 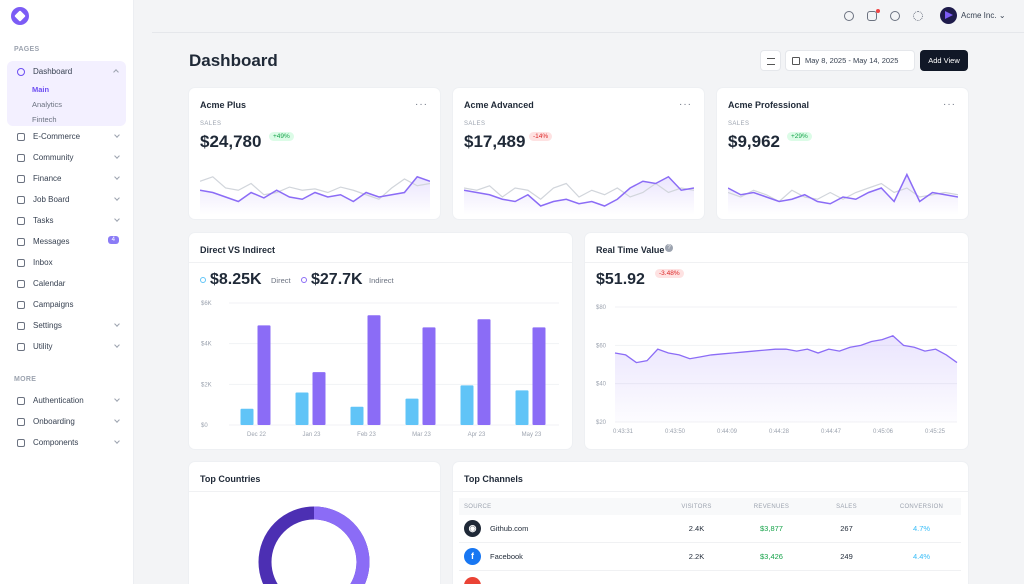 I want to click on change-badge: +29%, so click(x=799, y=136).